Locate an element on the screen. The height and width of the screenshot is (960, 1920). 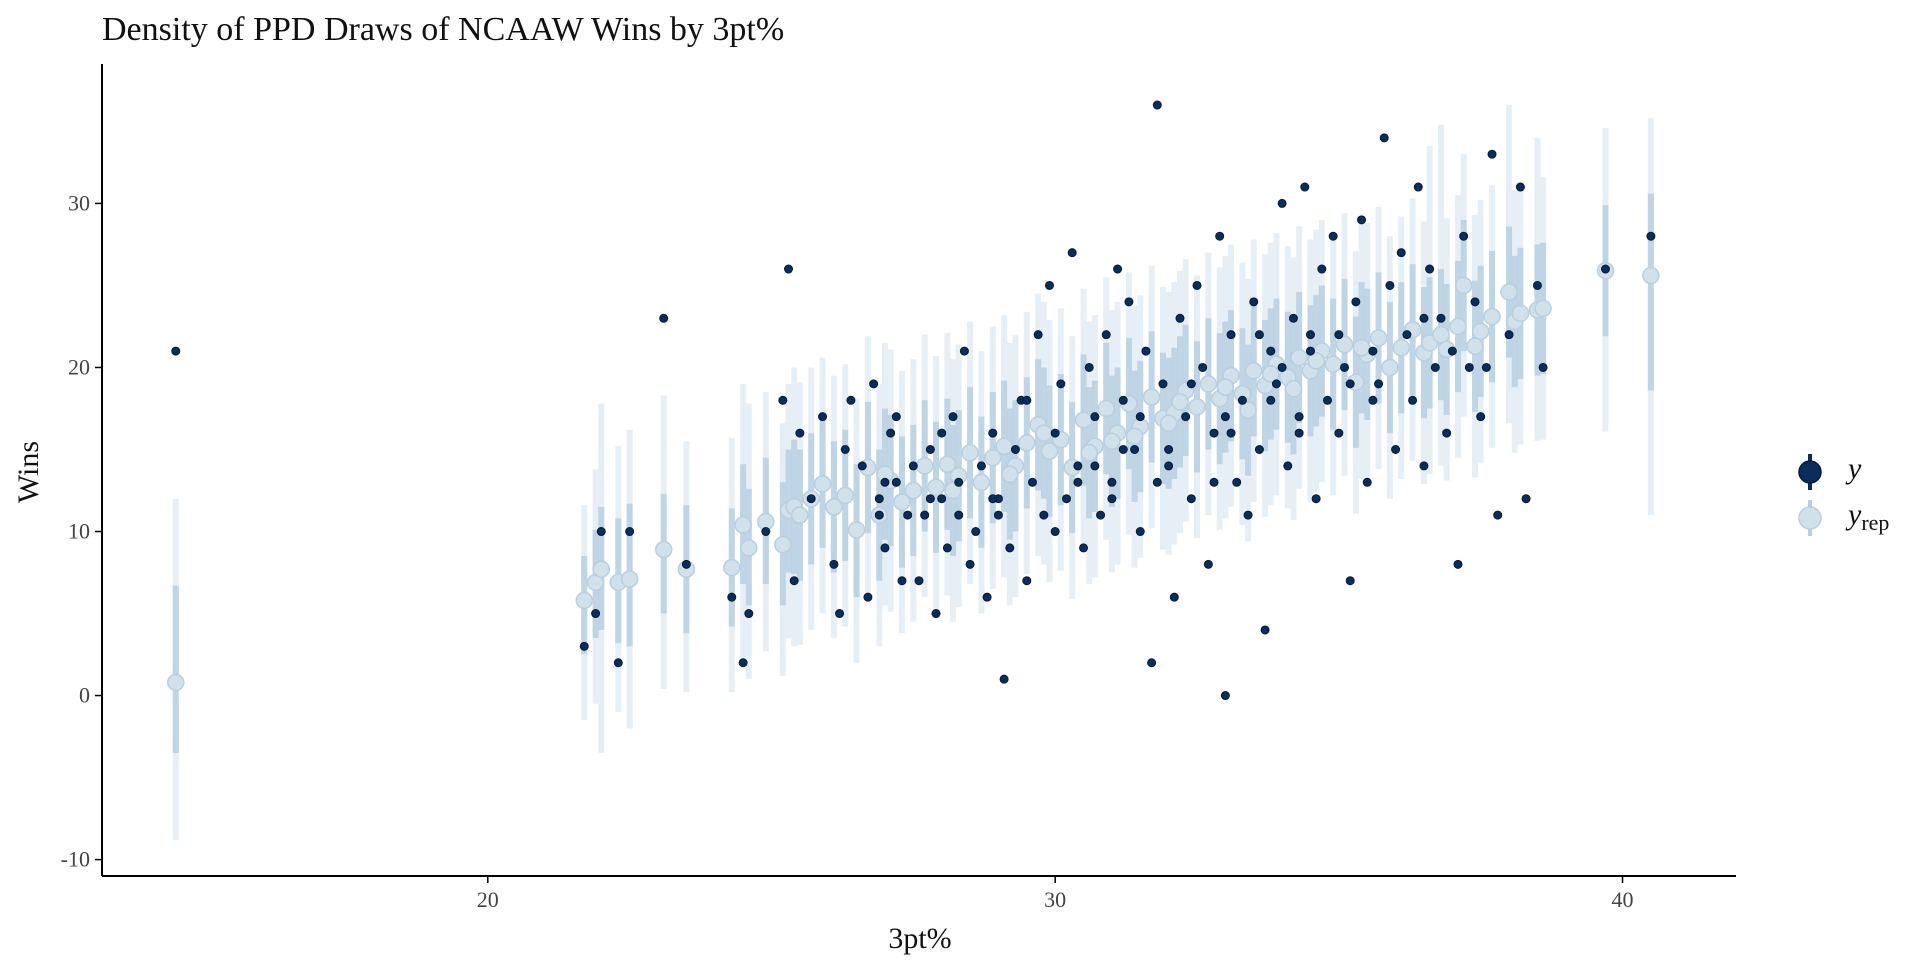
x-axis-label: 3pt% is located at coordinates (919, 938).